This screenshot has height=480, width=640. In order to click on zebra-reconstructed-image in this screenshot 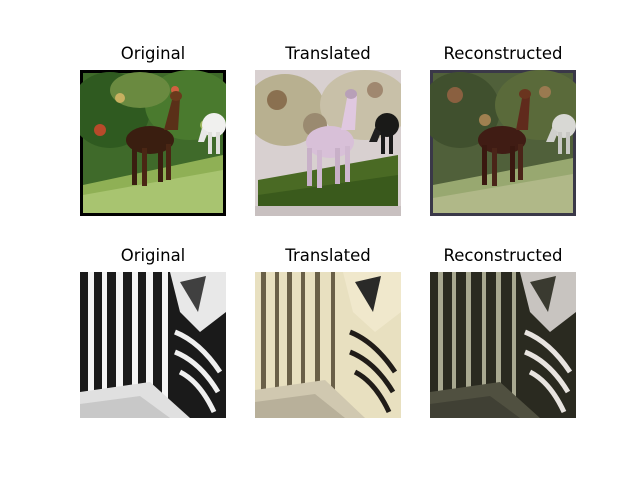, I will do `click(503, 345)`.